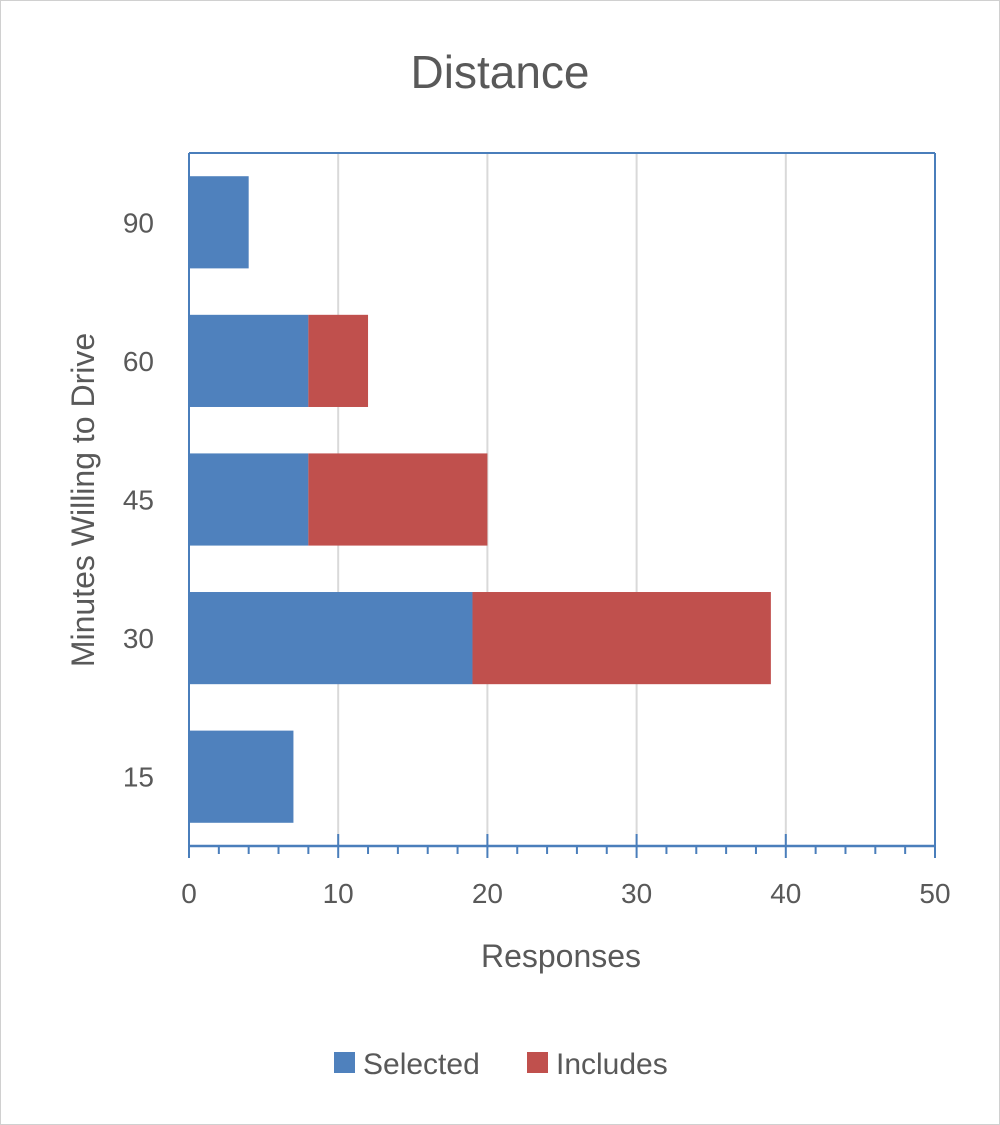  What do you see at coordinates (612, 1064) in the screenshot?
I see `legend-label-includes: Includes` at bounding box center [612, 1064].